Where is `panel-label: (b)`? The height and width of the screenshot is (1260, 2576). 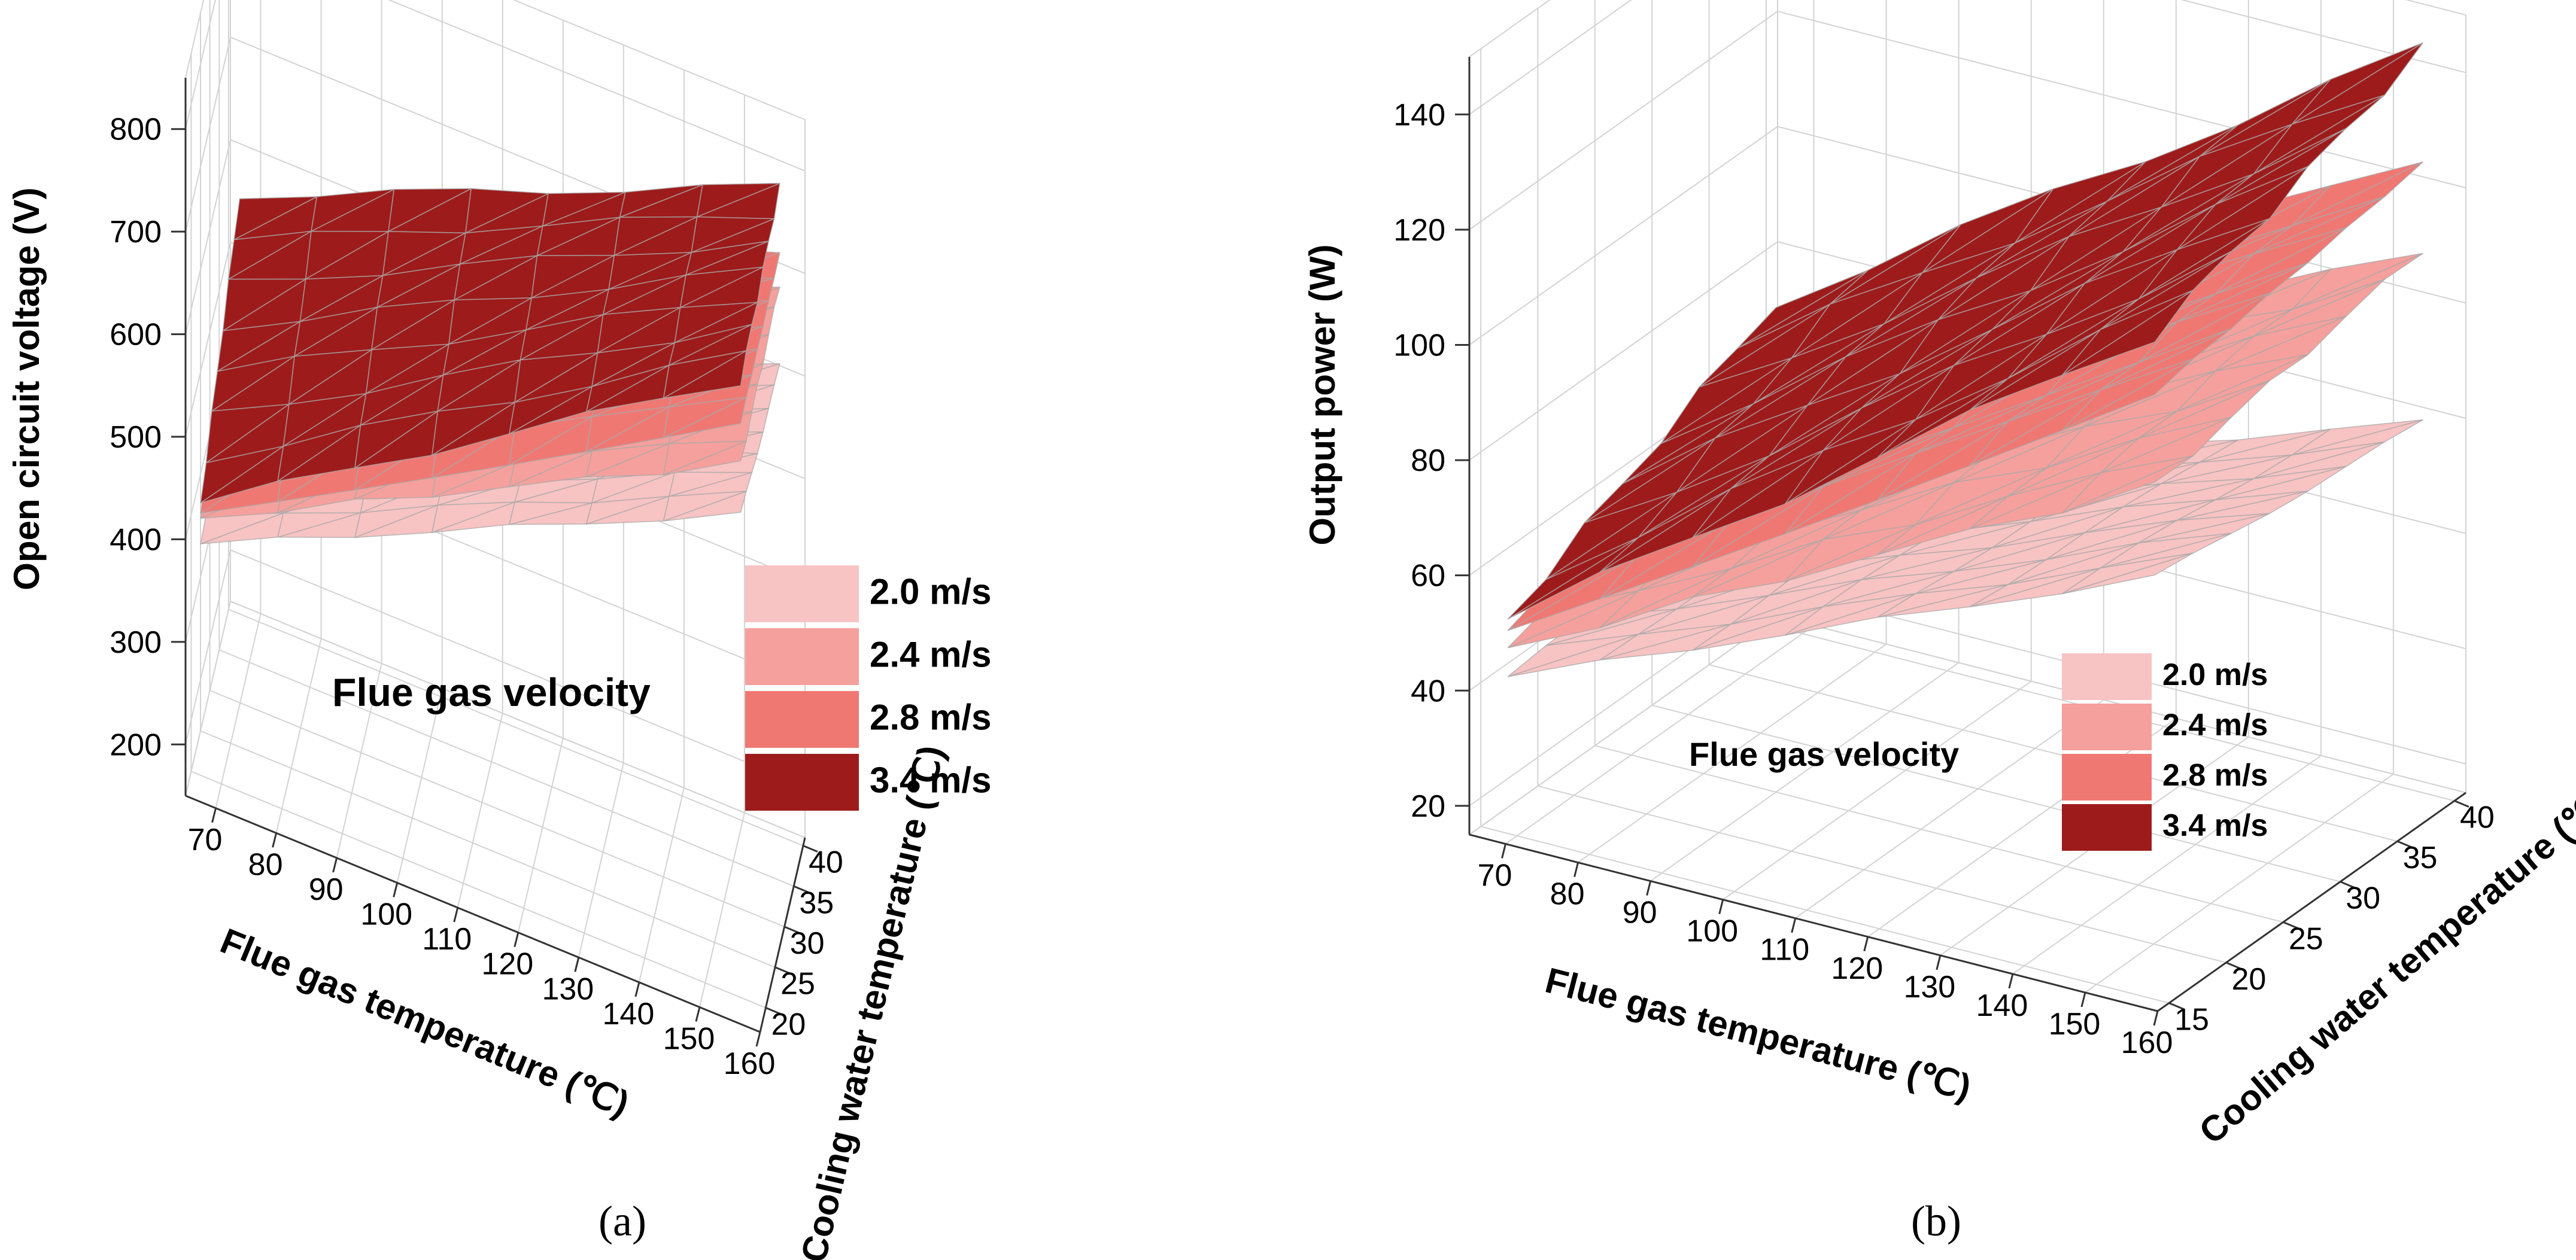 panel-label: (b) is located at coordinates (1936, 1221).